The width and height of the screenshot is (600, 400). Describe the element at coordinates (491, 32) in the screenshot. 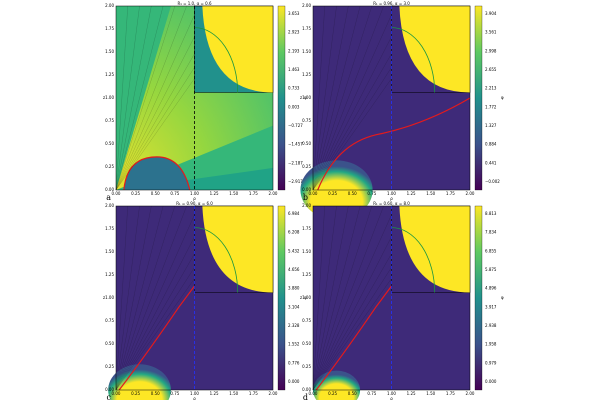

I see `colorbar-tick-label: 3.561` at that location.